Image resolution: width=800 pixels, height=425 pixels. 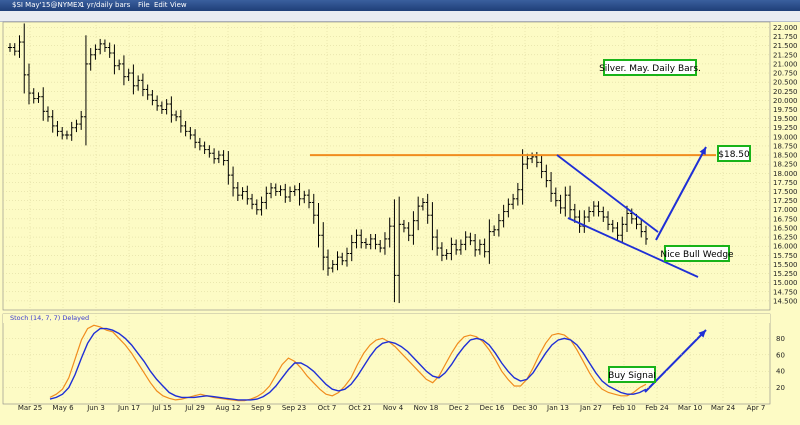 I want to click on label-box, so click(x=734, y=153).